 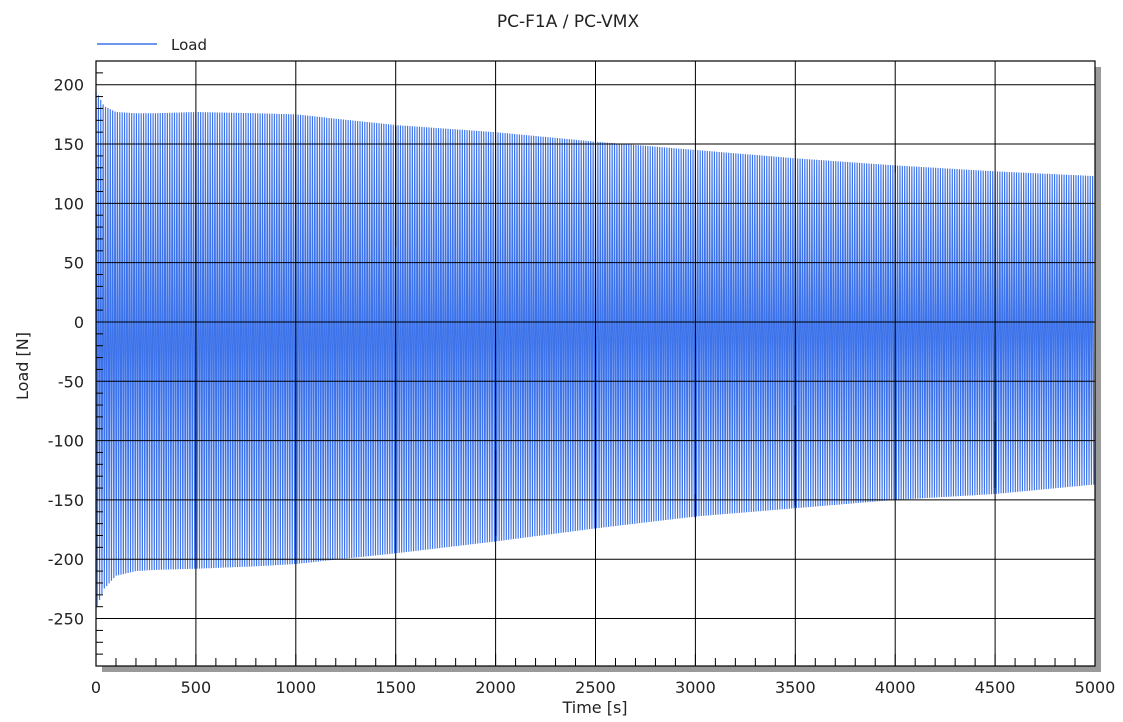 What do you see at coordinates (568, 22) in the screenshot?
I see `chart-title: PC-F1A / PC-VMX` at bounding box center [568, 22].